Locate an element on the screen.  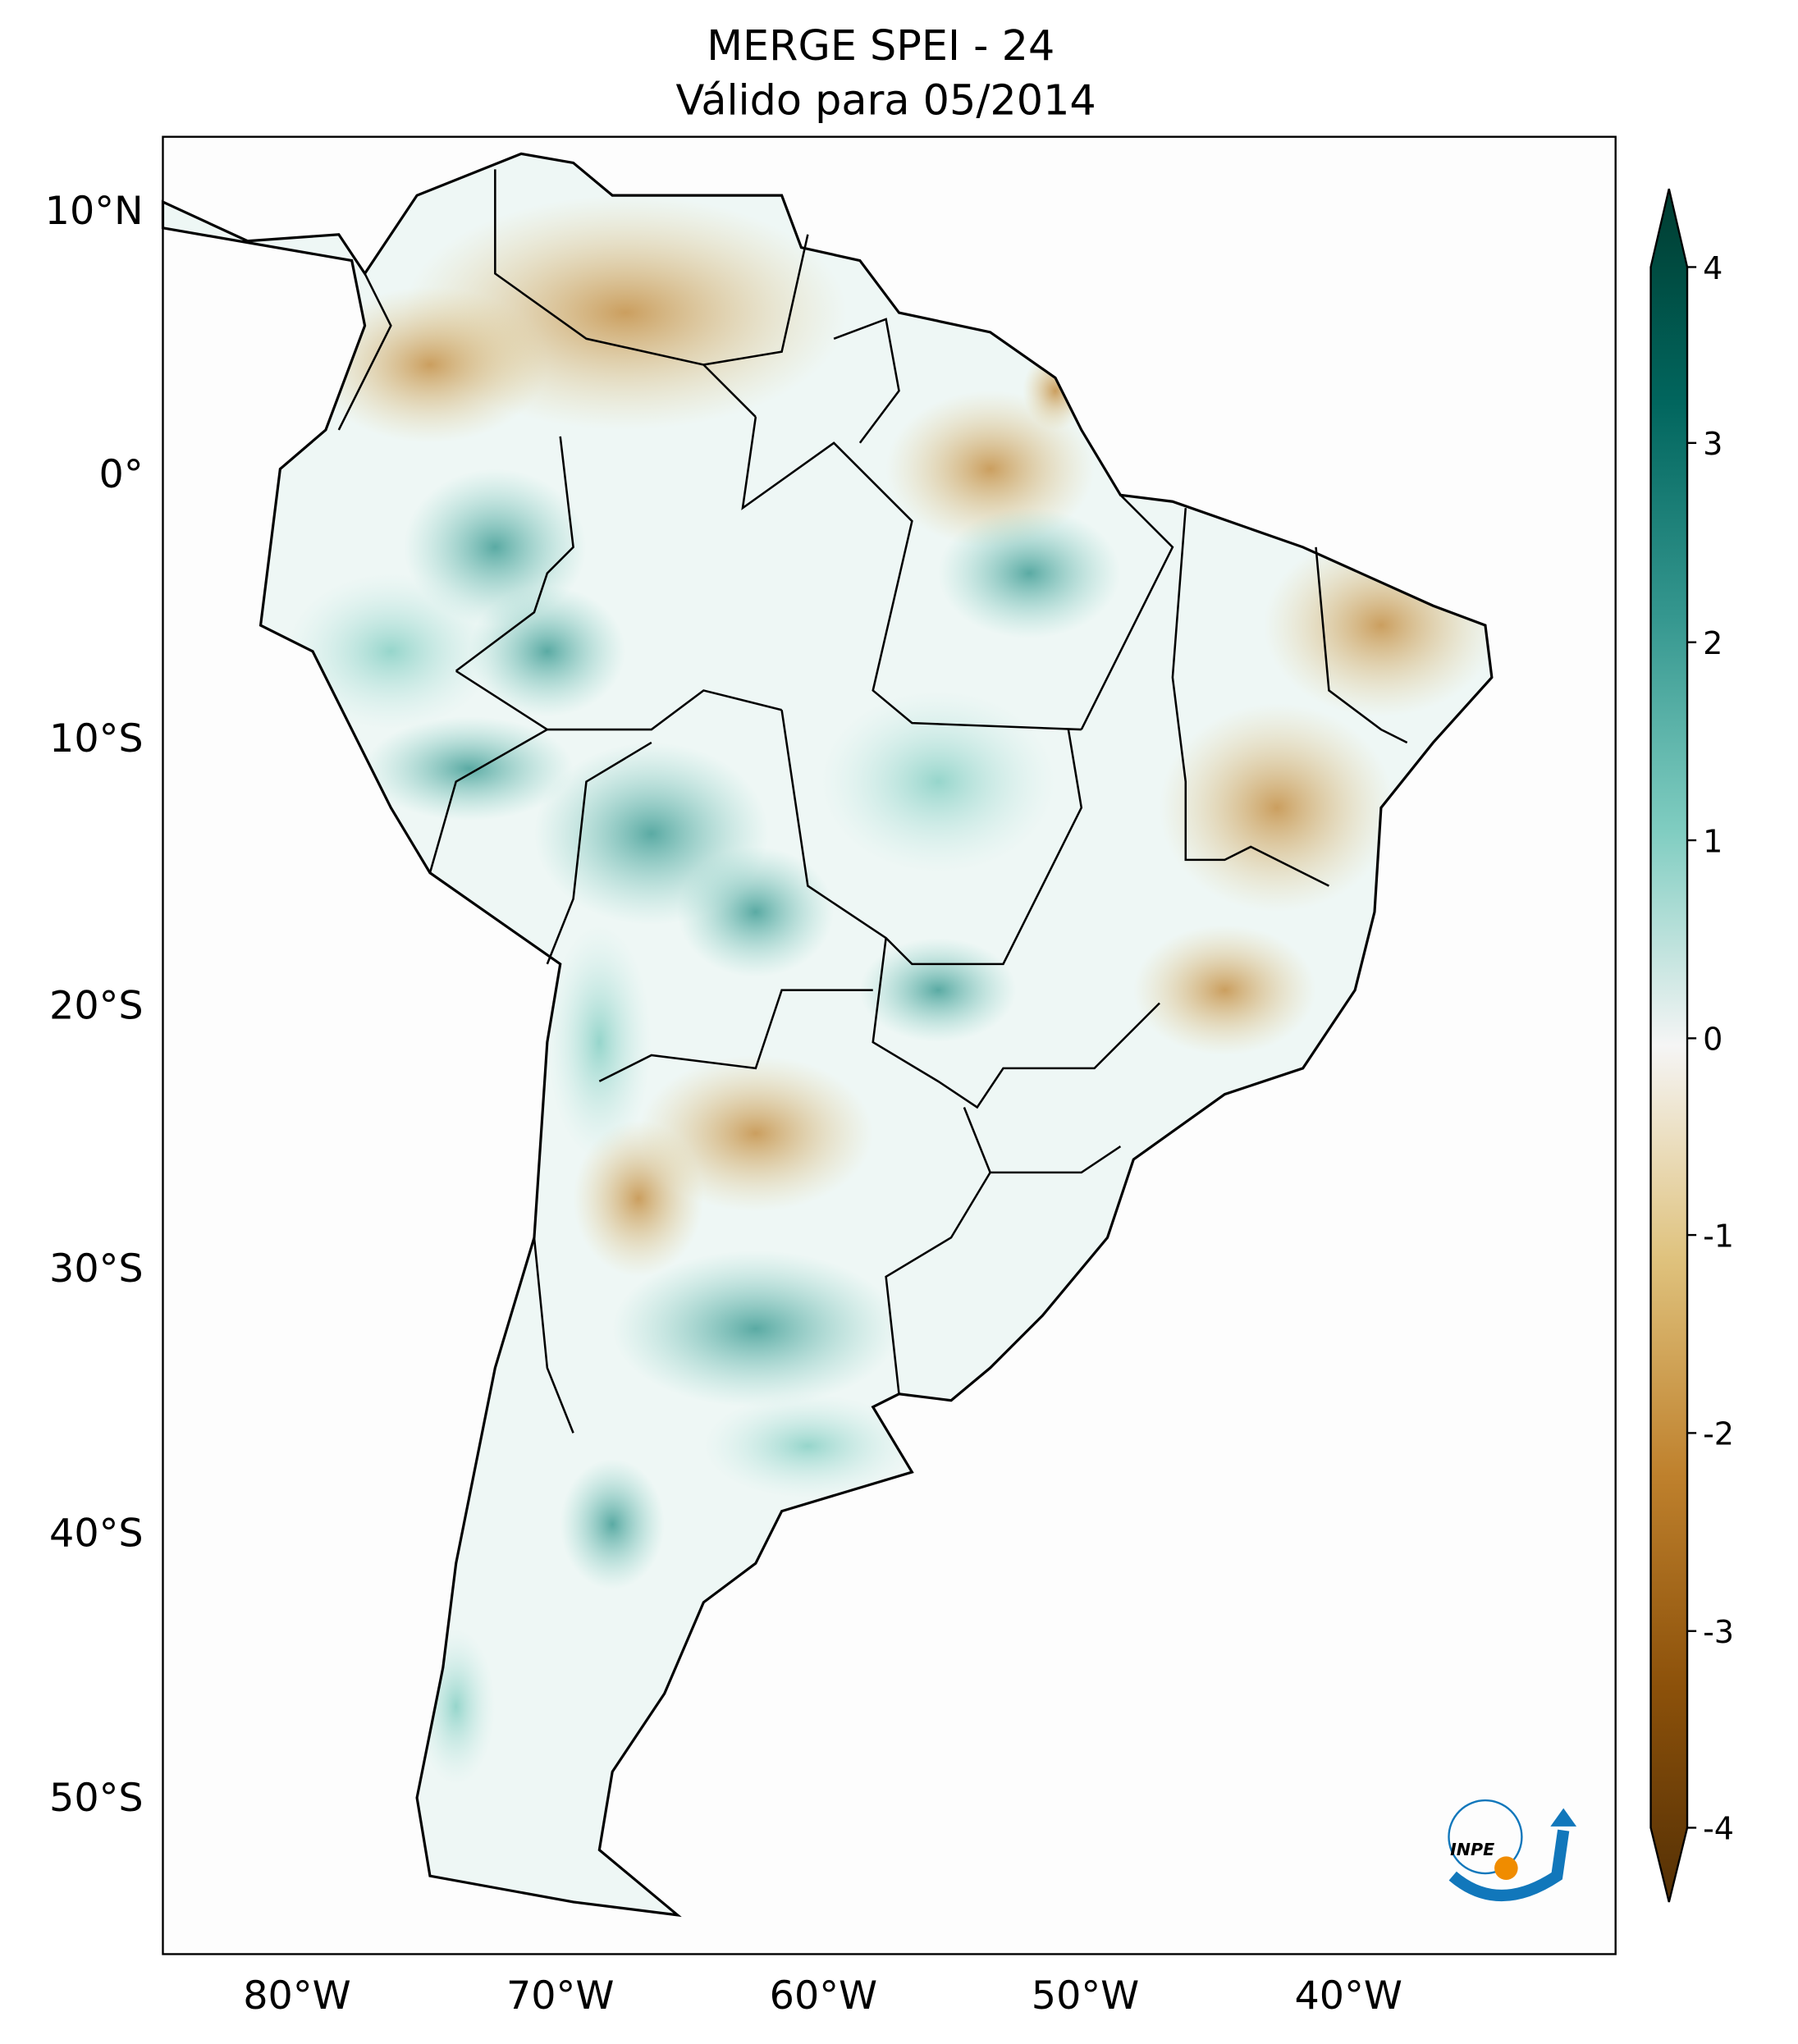
inpe-logo: INPE is located at coordinates (1512, 1850).